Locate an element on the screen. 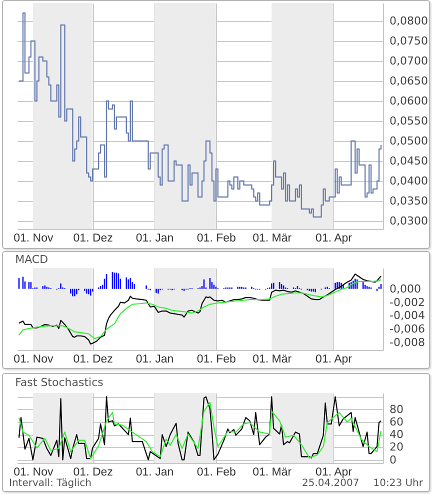 The height and width of the screenshot is (494, 432). y-tick-label: 0,0550 is located at coordinates (409, 121).